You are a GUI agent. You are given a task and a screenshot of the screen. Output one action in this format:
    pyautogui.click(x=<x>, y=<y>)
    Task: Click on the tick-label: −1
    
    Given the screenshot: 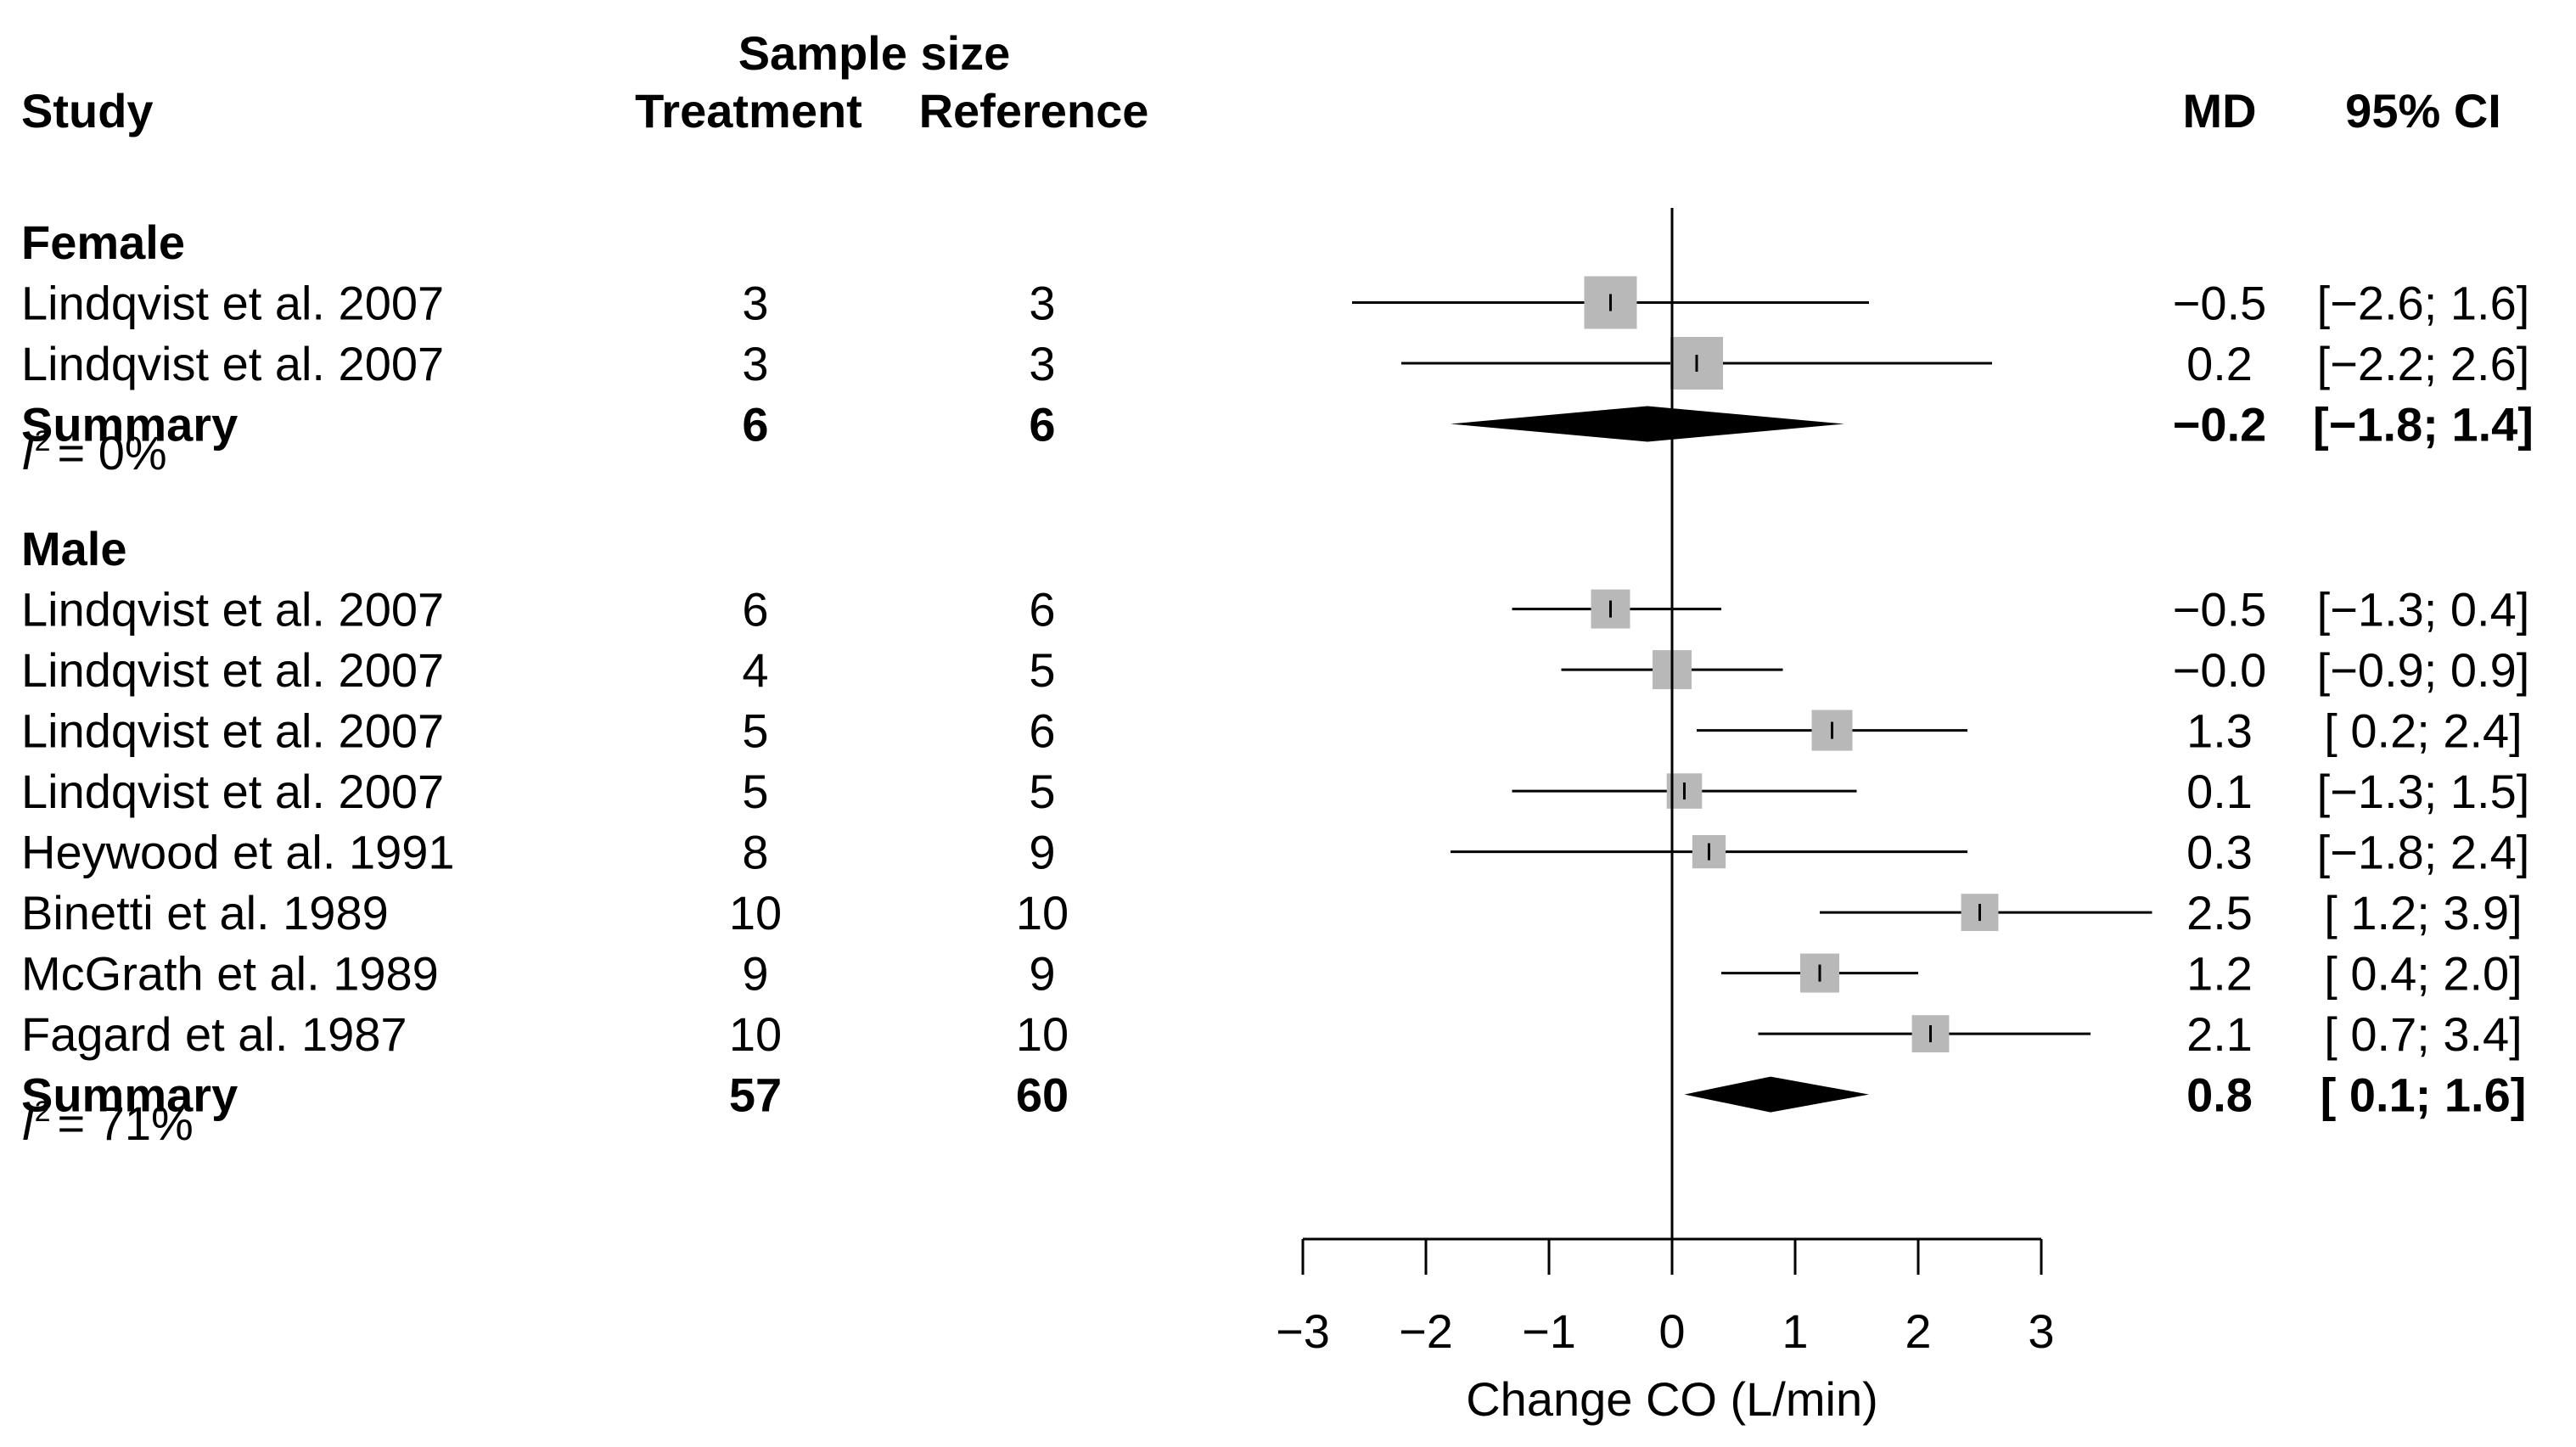 What is the action you would take?
    pyautogui.click(x=1549, y=1331)
    